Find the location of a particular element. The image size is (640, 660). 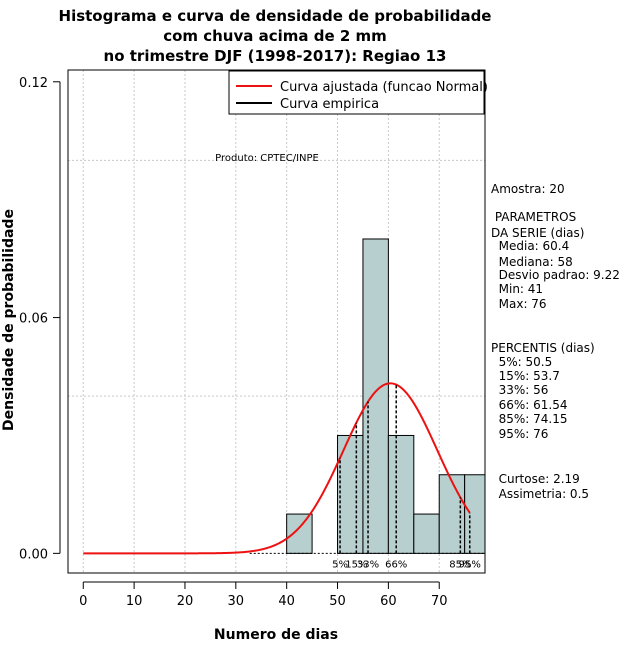

percentile-label: 95% is located at coordinates (470, 564).